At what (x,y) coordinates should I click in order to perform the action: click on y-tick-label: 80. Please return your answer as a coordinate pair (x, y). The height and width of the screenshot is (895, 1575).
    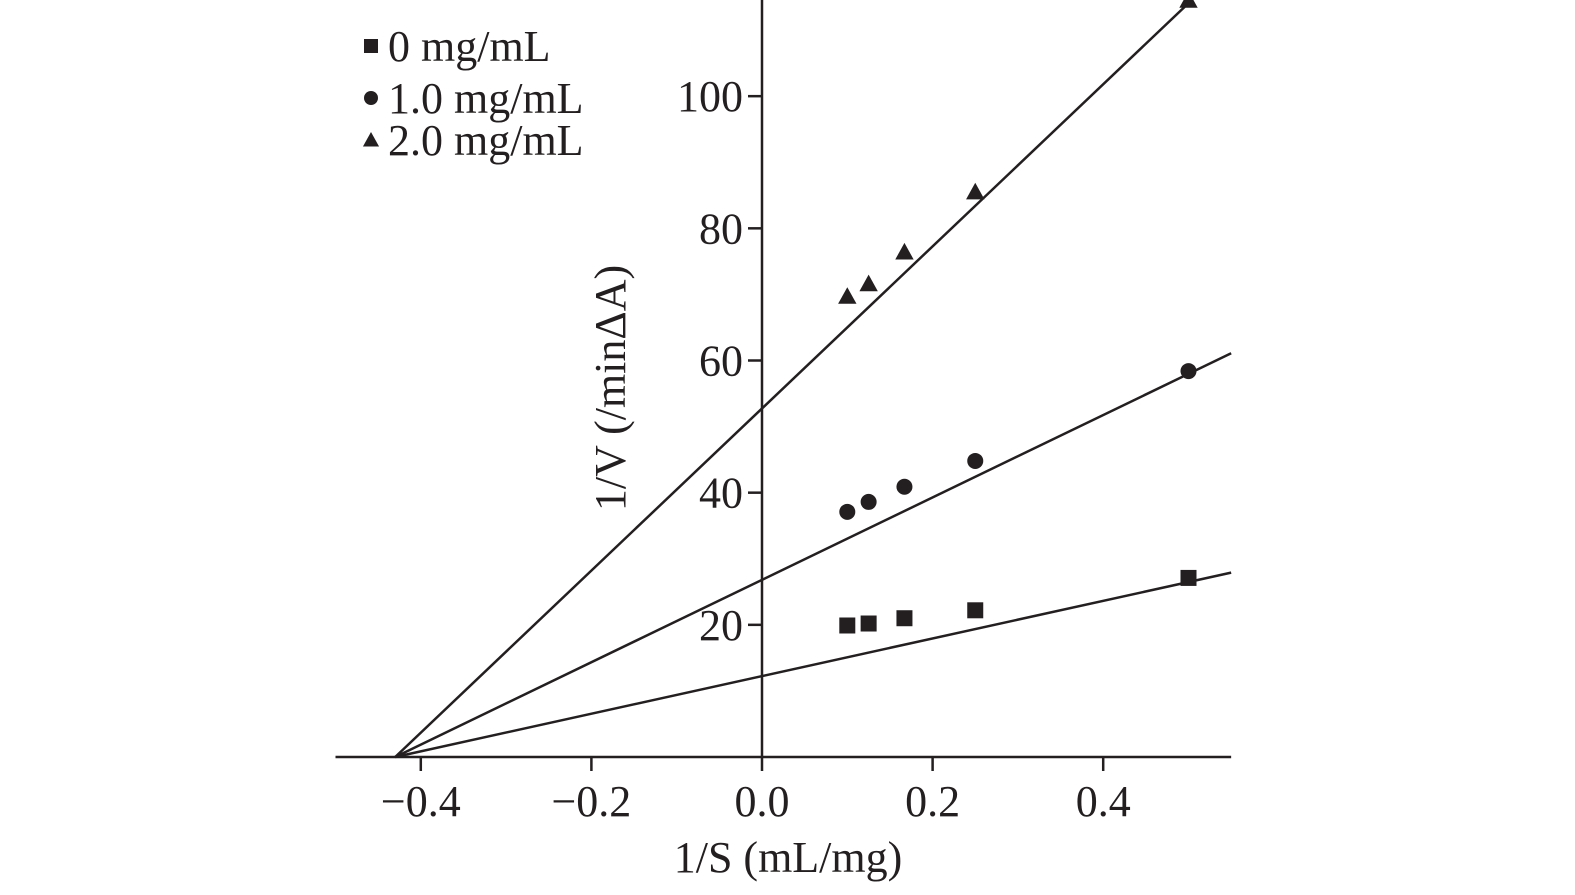
    Looking at the image, I should click on (721, 228).